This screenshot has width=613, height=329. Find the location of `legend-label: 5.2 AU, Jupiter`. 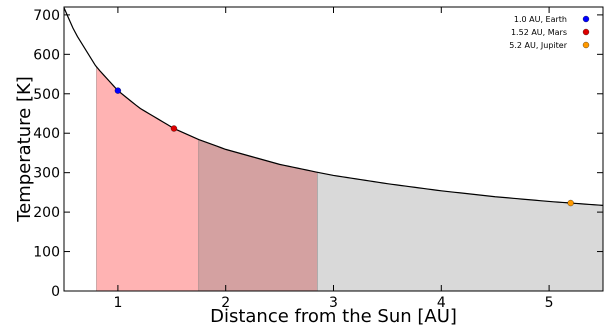

legend-label: 5.2 AU, Jupiter is located at coordinates (538, 45).